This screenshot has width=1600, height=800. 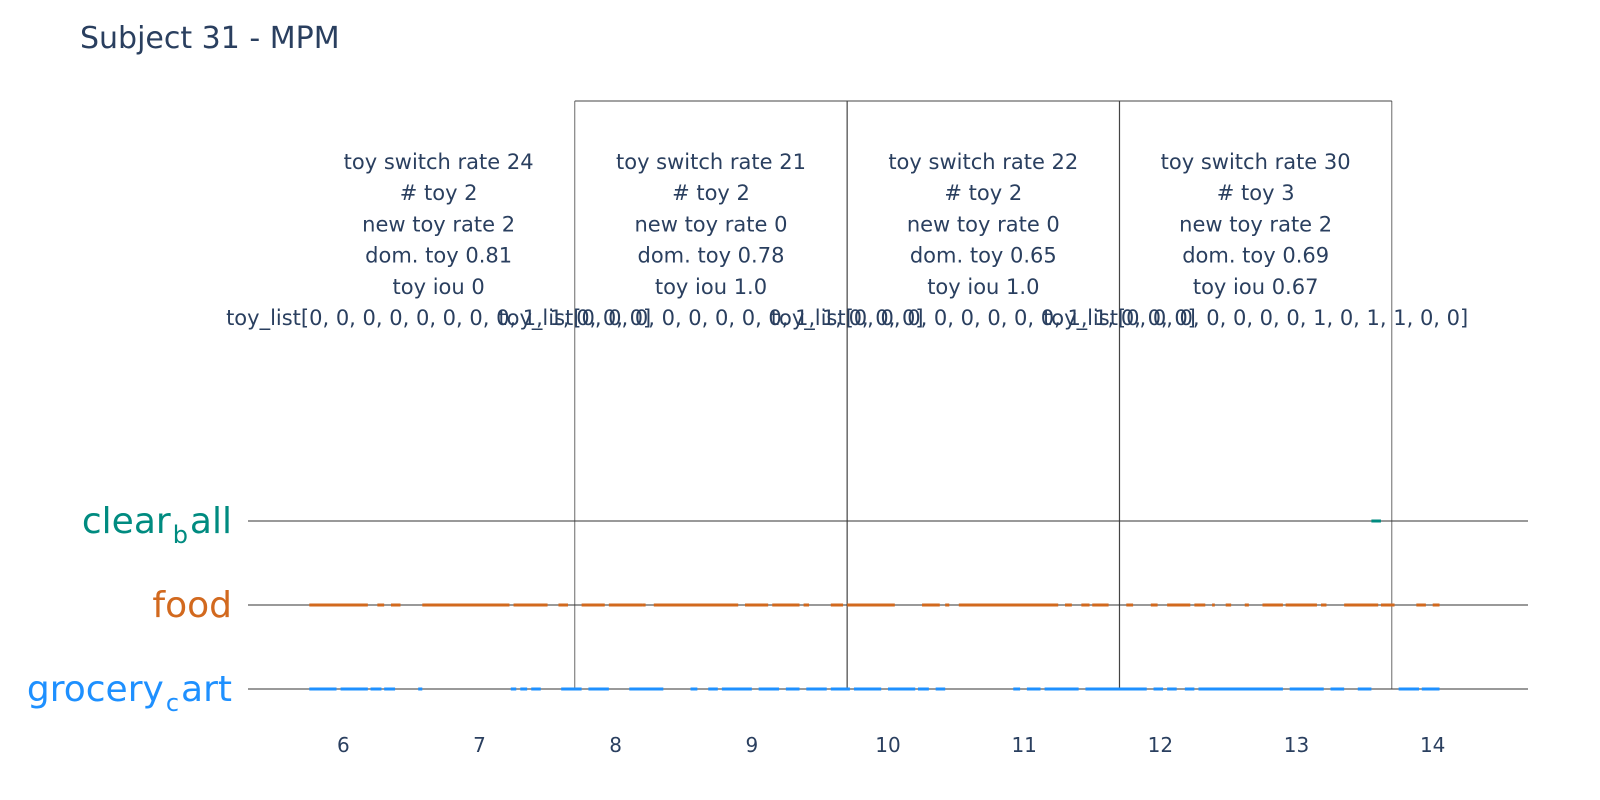 What do you see at coordinates (438, 256) in the screenshot?
I see `segment-annotation-line: dom. toy 0.81` at bounding box center [438, 256].